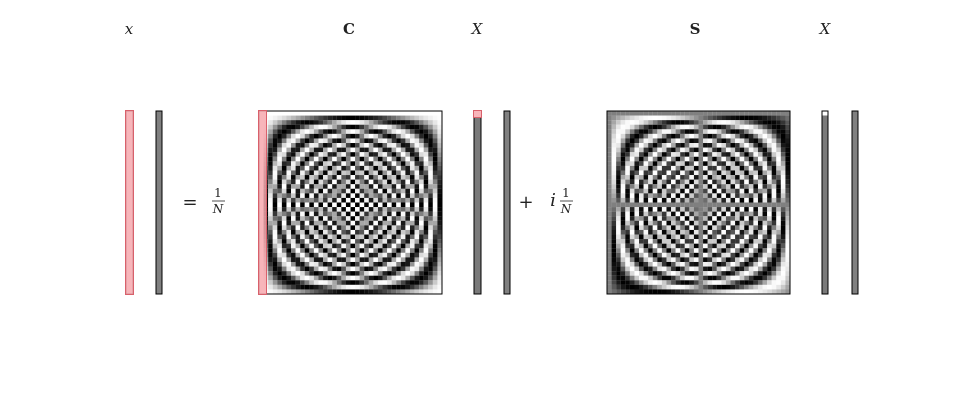  Describe the element at coordinates (218, 201) in the screenshot. I see `fraction-one-over-n-first: 1 N` at that location.